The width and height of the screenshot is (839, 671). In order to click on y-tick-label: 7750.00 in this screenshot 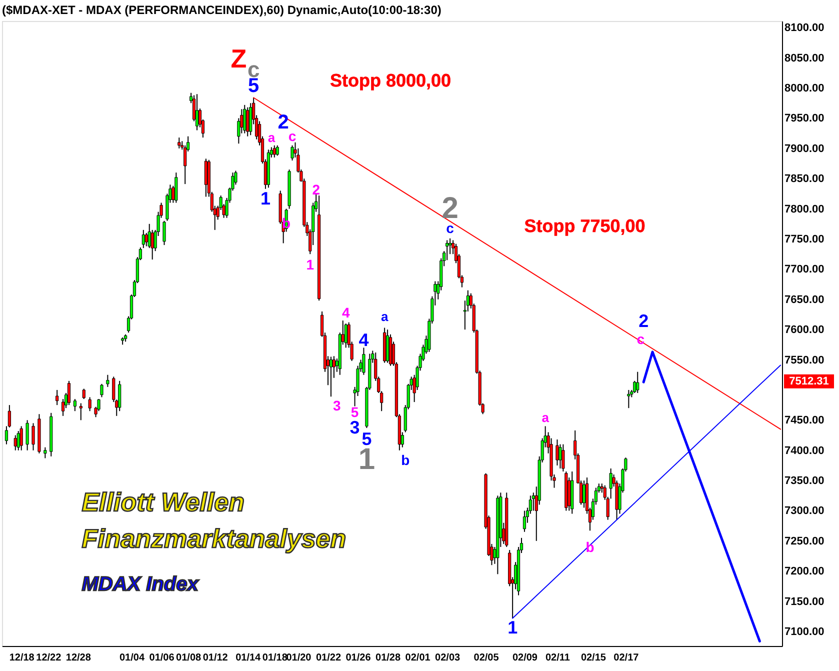, I will do `click(804, 239)`.